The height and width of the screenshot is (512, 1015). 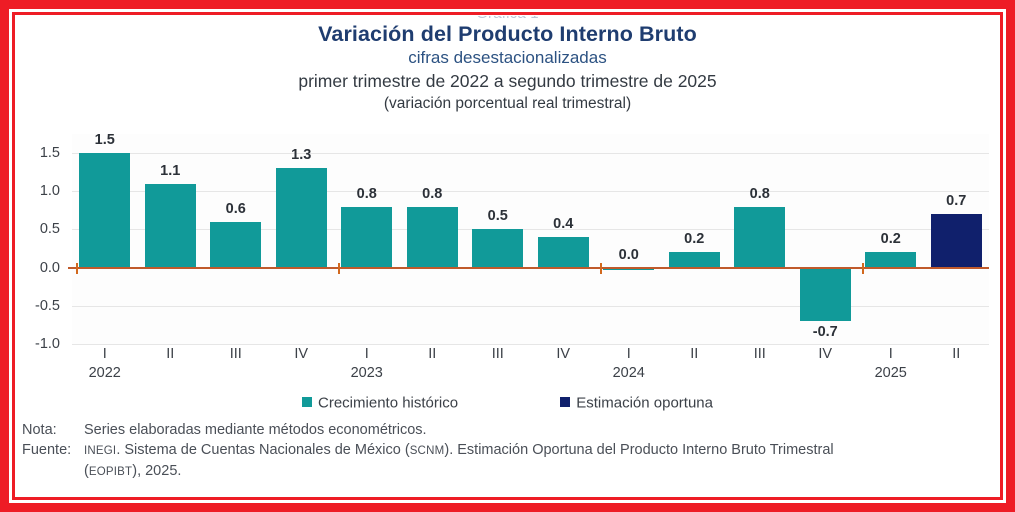 I want to click on legend-label-historical: Crecimiento histórico, so click(x=388, y=403).